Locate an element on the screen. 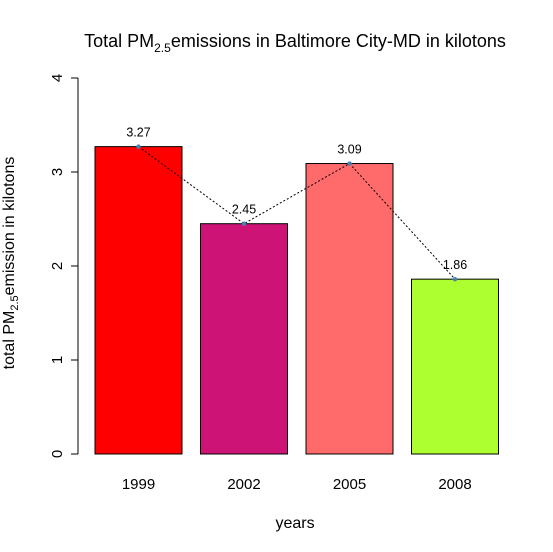 This screenshot has height=552, width=553. x-tick-label-1999: 1999 is located at coordinates (138, 484).